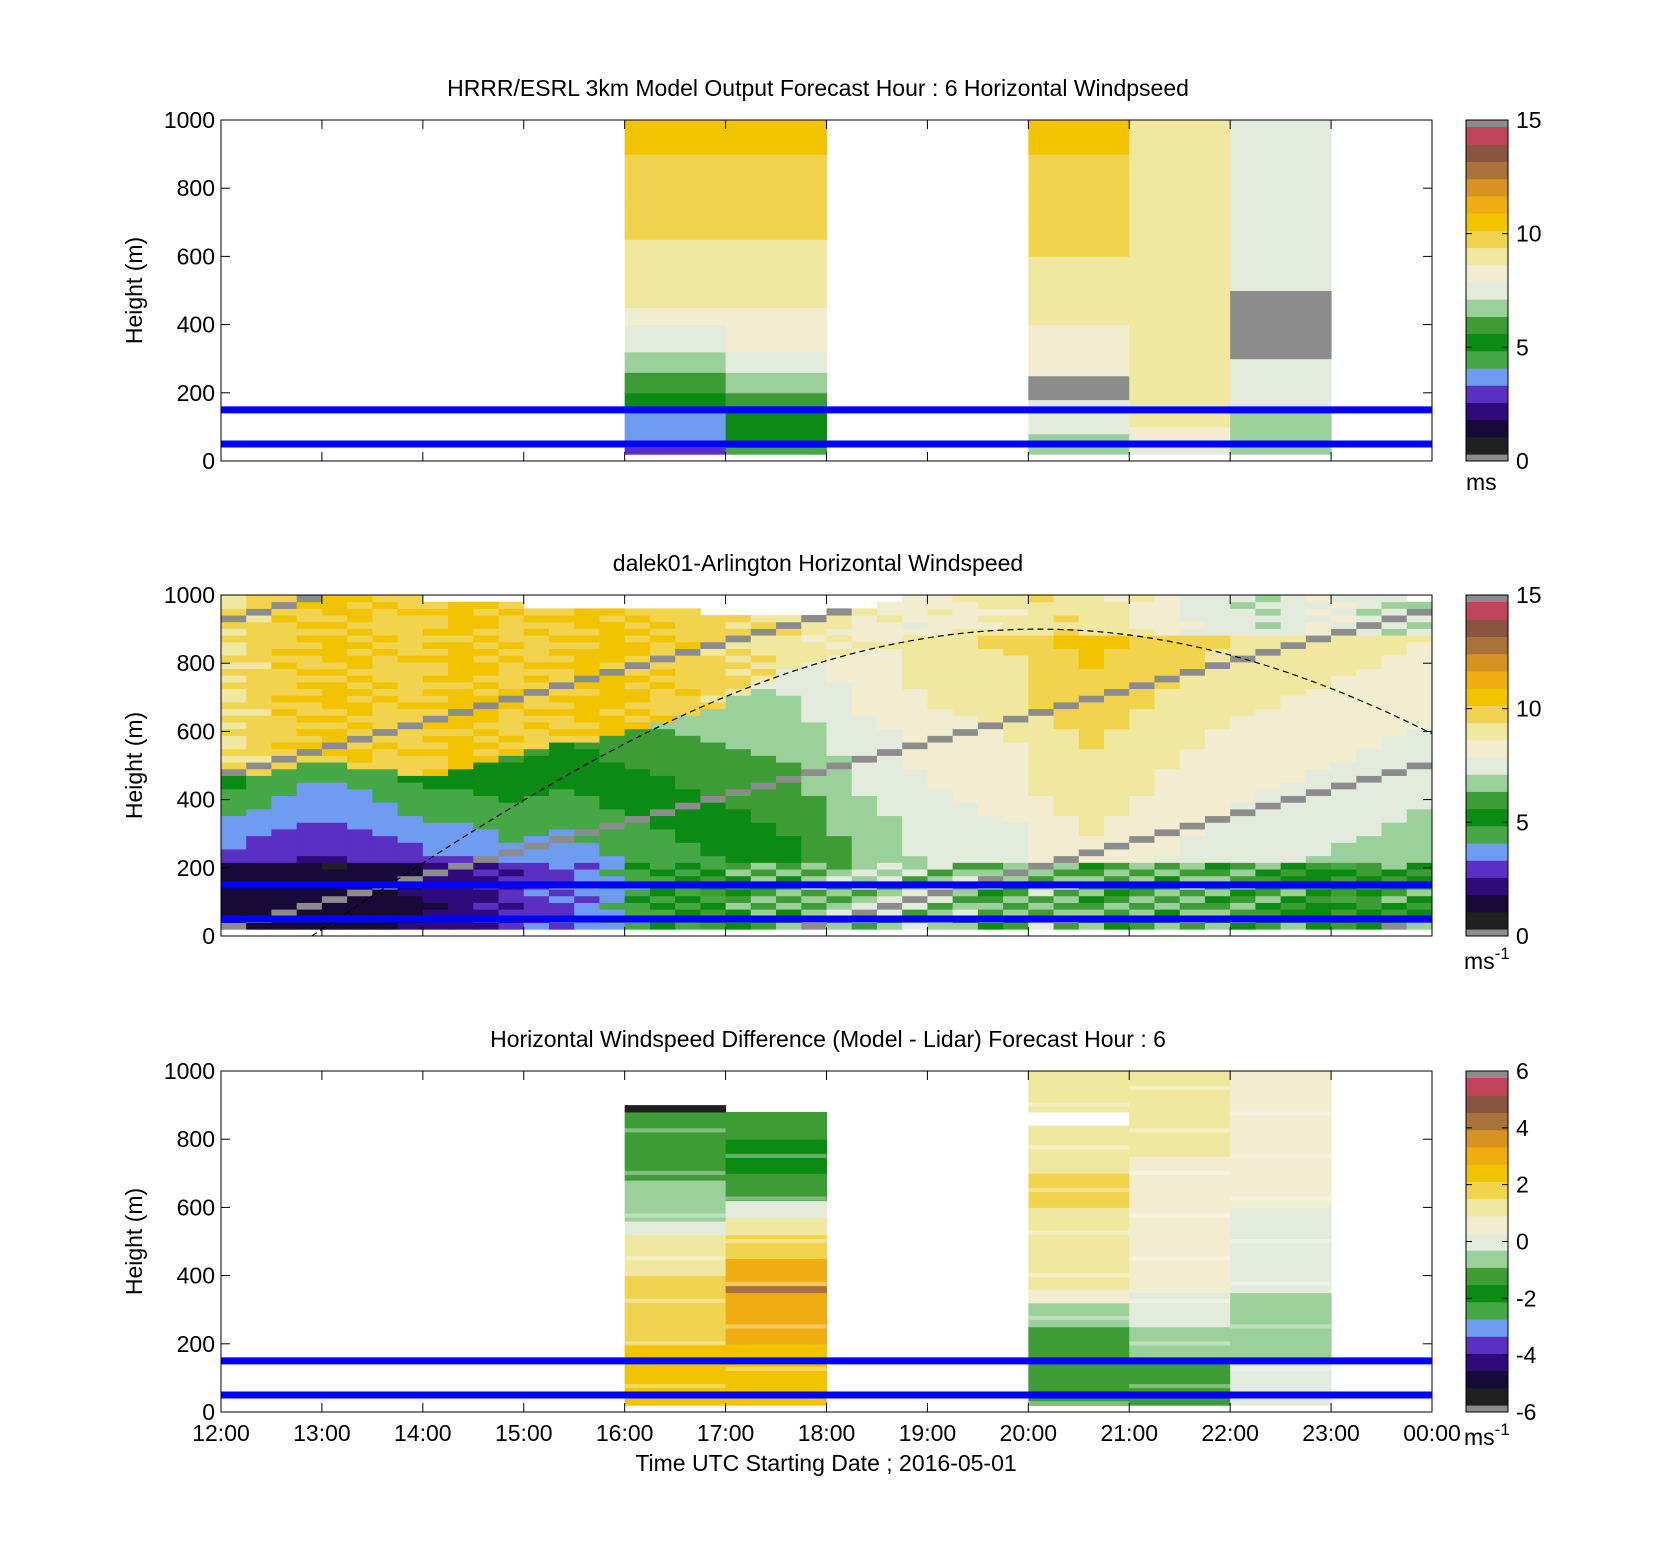 The image size is (1680, 1561). I want to click on colorbar-unit-label: ms-1, so click(1487, 959).